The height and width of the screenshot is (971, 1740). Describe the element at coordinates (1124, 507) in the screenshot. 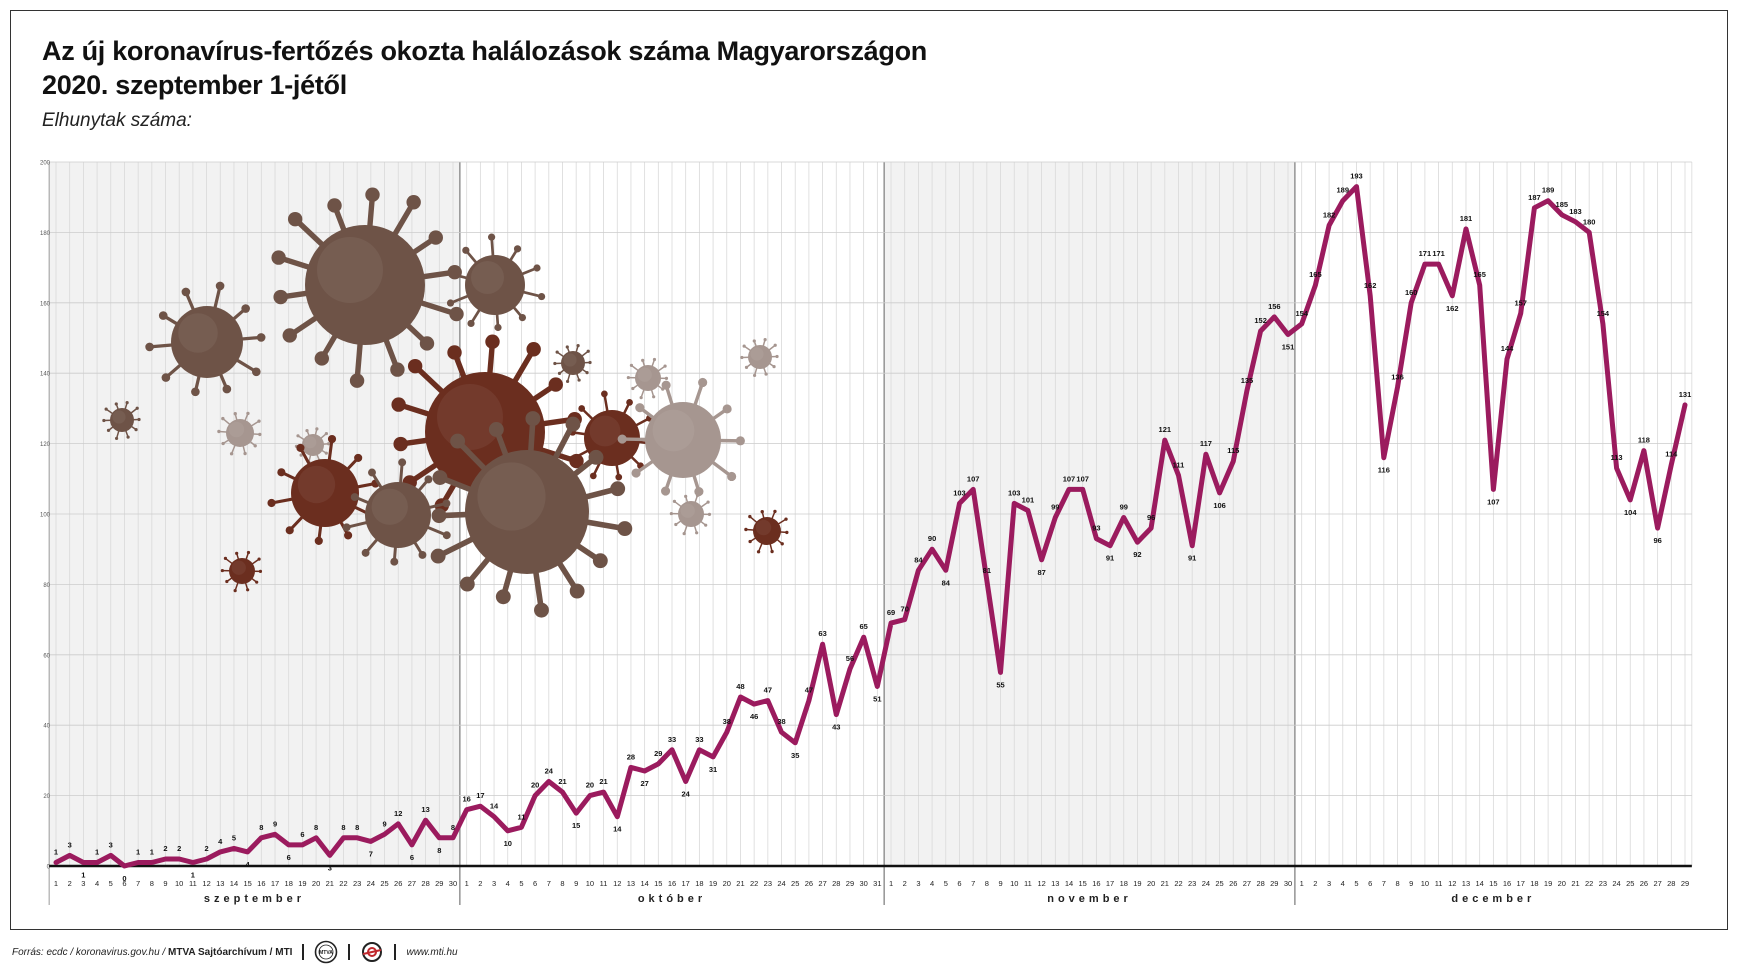

I see `data-label: 99` at that location.